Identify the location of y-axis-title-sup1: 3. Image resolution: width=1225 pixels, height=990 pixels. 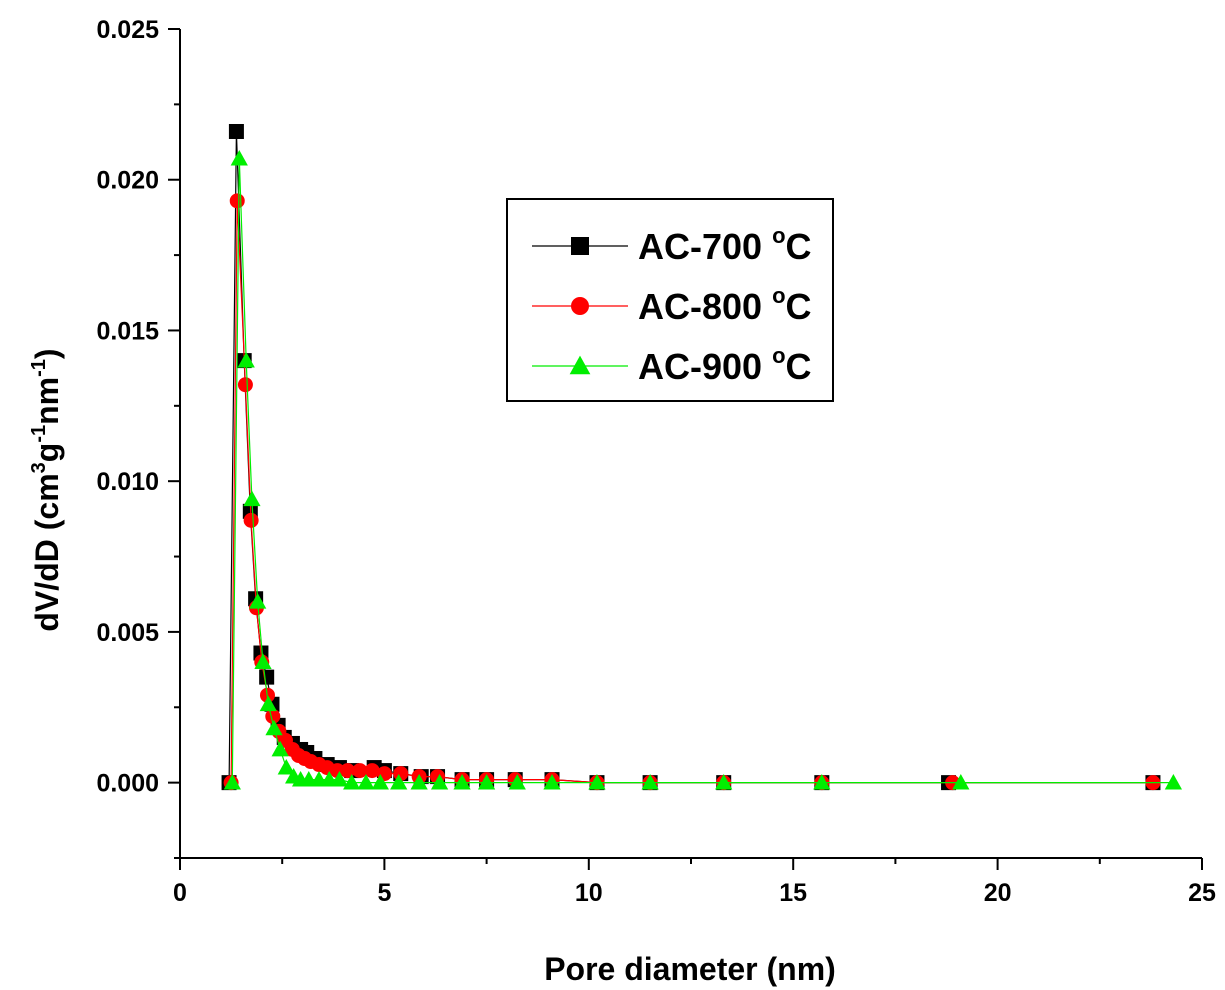
(39, 467).